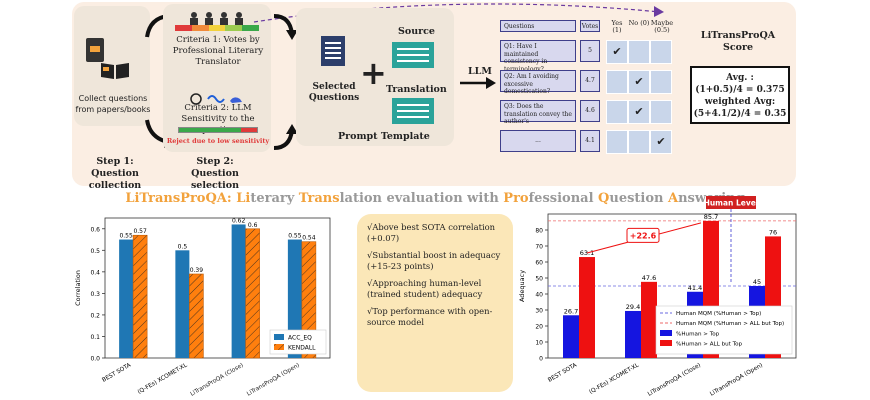 The image size is (870, 400). What do you see at coordinates (516, 198) in the screenshot?
I see `banner-part: Pro` at bounding box center [516, 198].